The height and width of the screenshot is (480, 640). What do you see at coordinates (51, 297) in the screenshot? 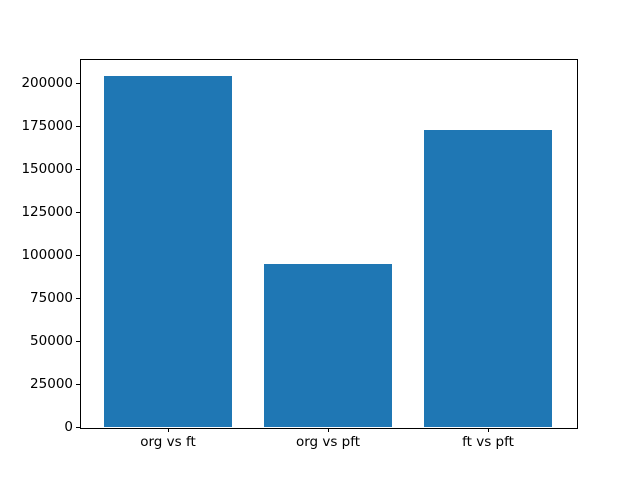
I see `y-tick-label: 75000` at bounding box center [51, 297].